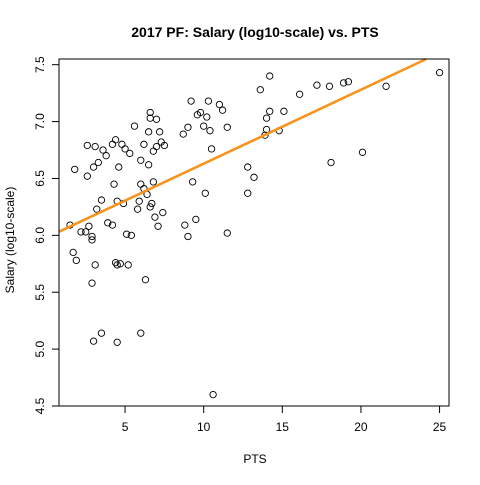 Image resolution: width=480 pixels, height=485 pixels. What do you see at coordinates (40, 235) in the screenshot?
I see `y-tick-label: 6.0` at bounding box center [40, 235].